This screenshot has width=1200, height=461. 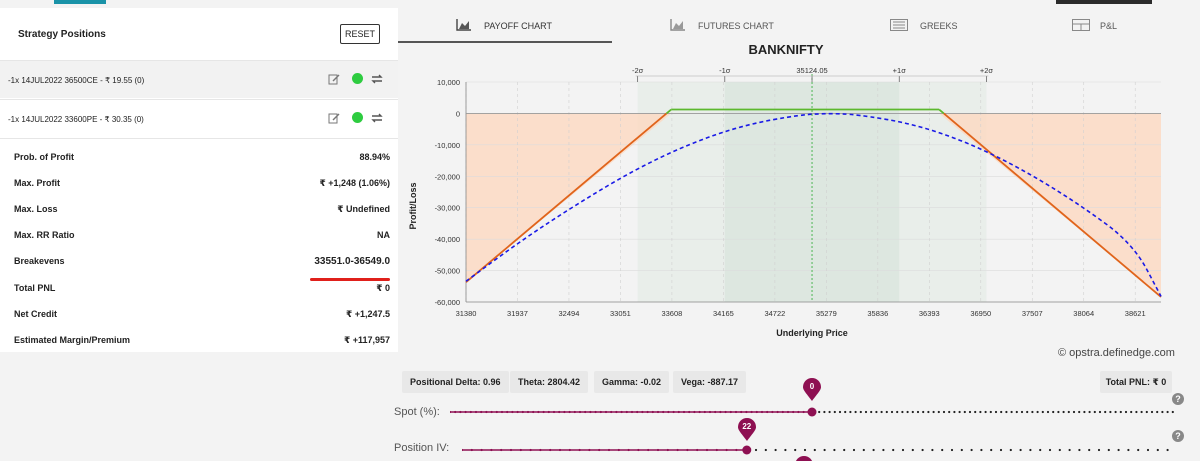 What do you see at coordinates (76, 119) in the screenshot?
I see `position-label: -1x 14JUL2022 33600PE - ₹ 30.35 (0)` at bounding box center [76, 119].